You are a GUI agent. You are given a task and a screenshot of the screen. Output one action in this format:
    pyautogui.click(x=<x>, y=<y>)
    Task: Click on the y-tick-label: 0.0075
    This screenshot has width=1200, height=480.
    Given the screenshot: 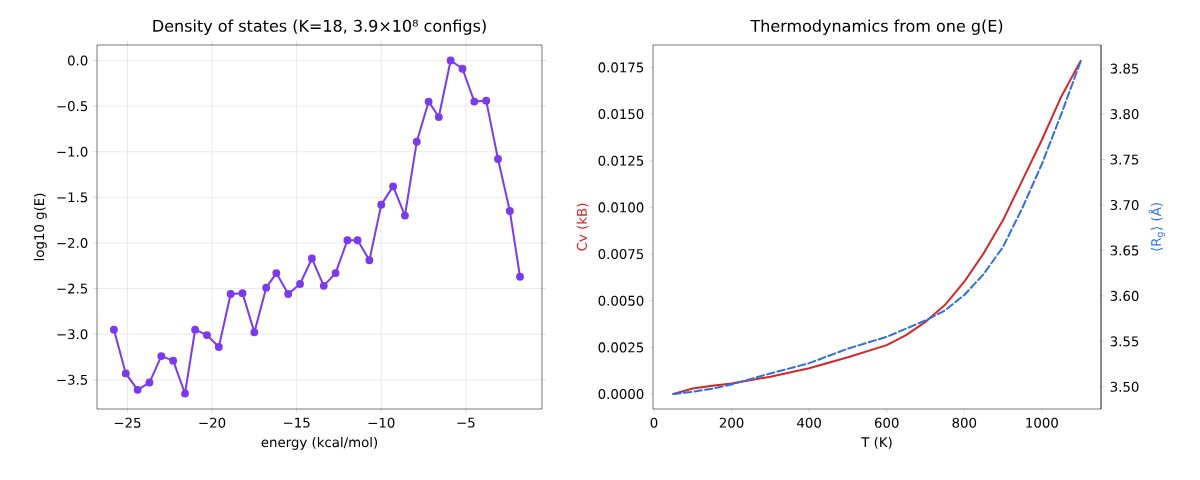 What is the action you would take?
    pyautogui.click(x=621, y=254)
    